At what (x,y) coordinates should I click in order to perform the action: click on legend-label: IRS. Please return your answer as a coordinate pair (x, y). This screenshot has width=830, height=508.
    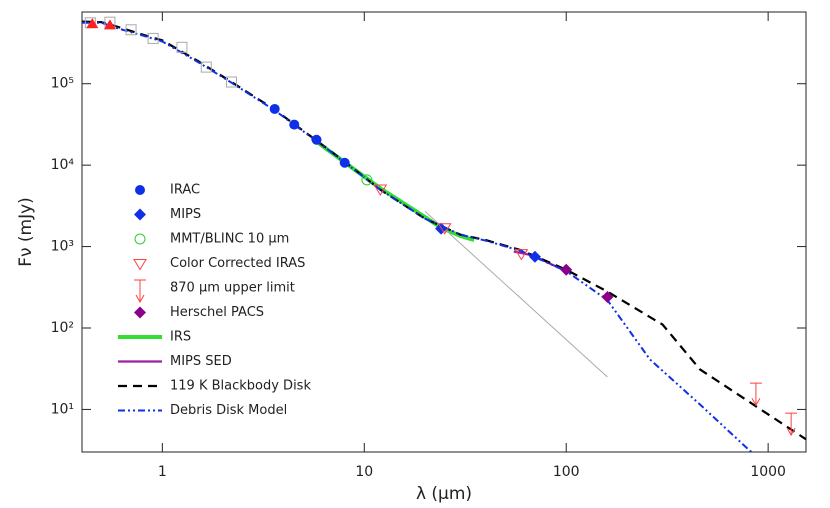
    Looking at the image, I should click on (180, 337).